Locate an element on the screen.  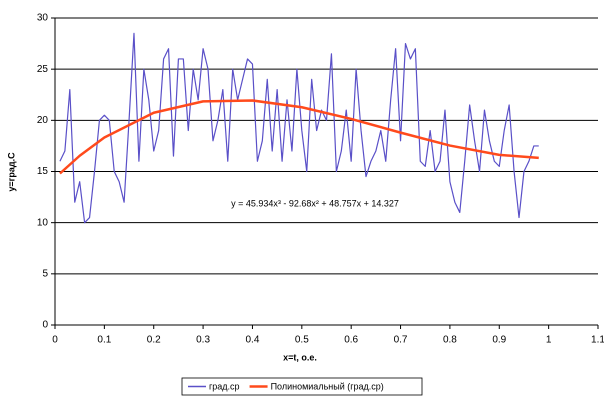
x-tick-label: 0.4 is located at coordinates (253, 340).